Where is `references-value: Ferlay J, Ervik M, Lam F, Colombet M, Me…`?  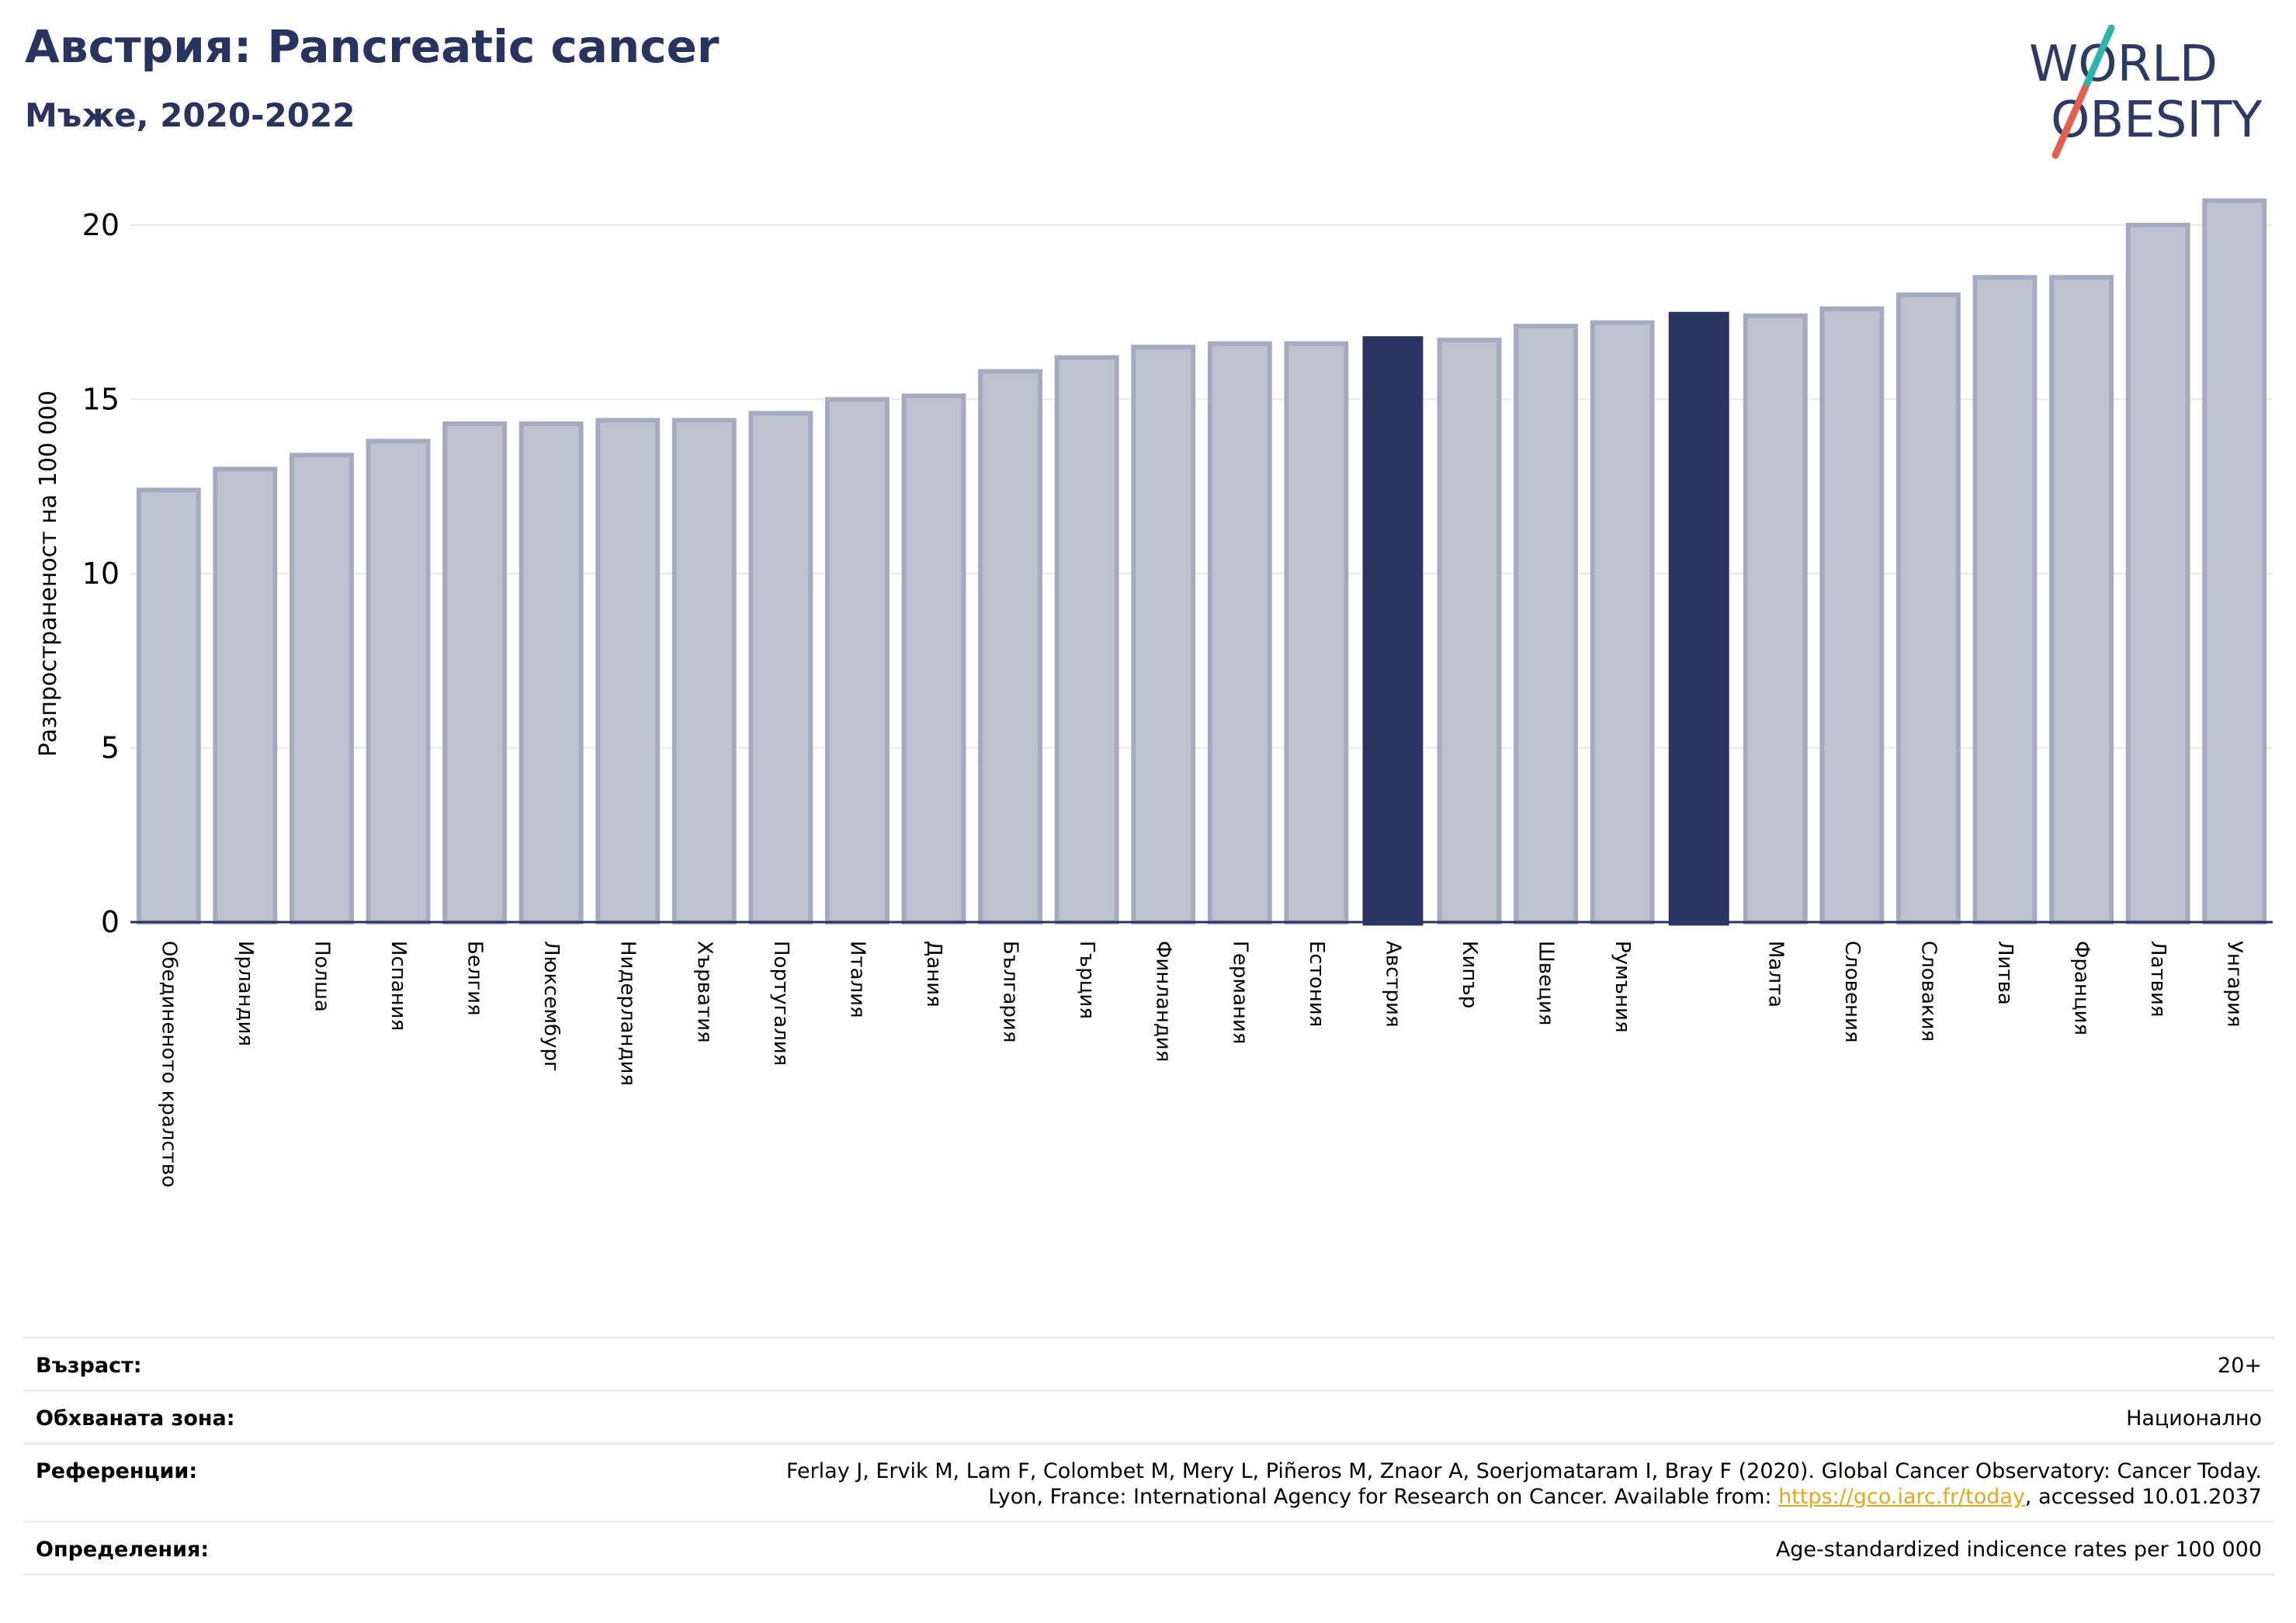
references-value: Ferlay J, Ervik M, Lam F, Colombet M, Me… is located at coordinates (1316, 1482).